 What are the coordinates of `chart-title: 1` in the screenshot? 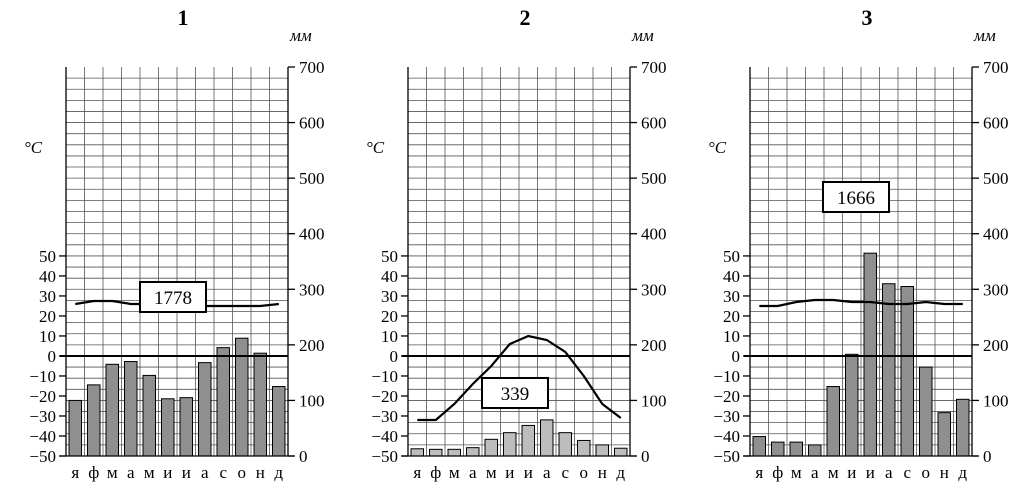 It's located at (183, 17).